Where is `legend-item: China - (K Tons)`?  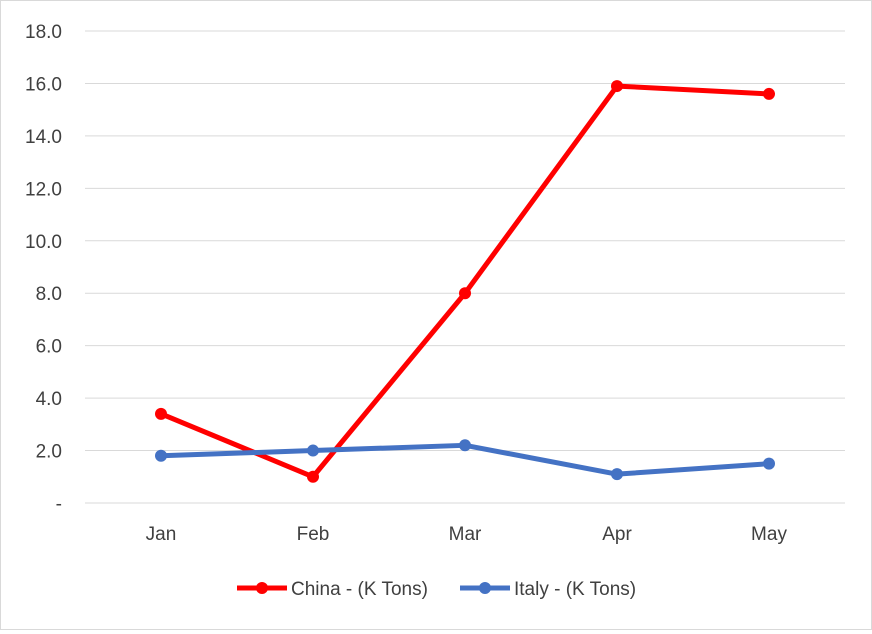
legend-item: China - (K Tons) is located at coordinates (332, 589).